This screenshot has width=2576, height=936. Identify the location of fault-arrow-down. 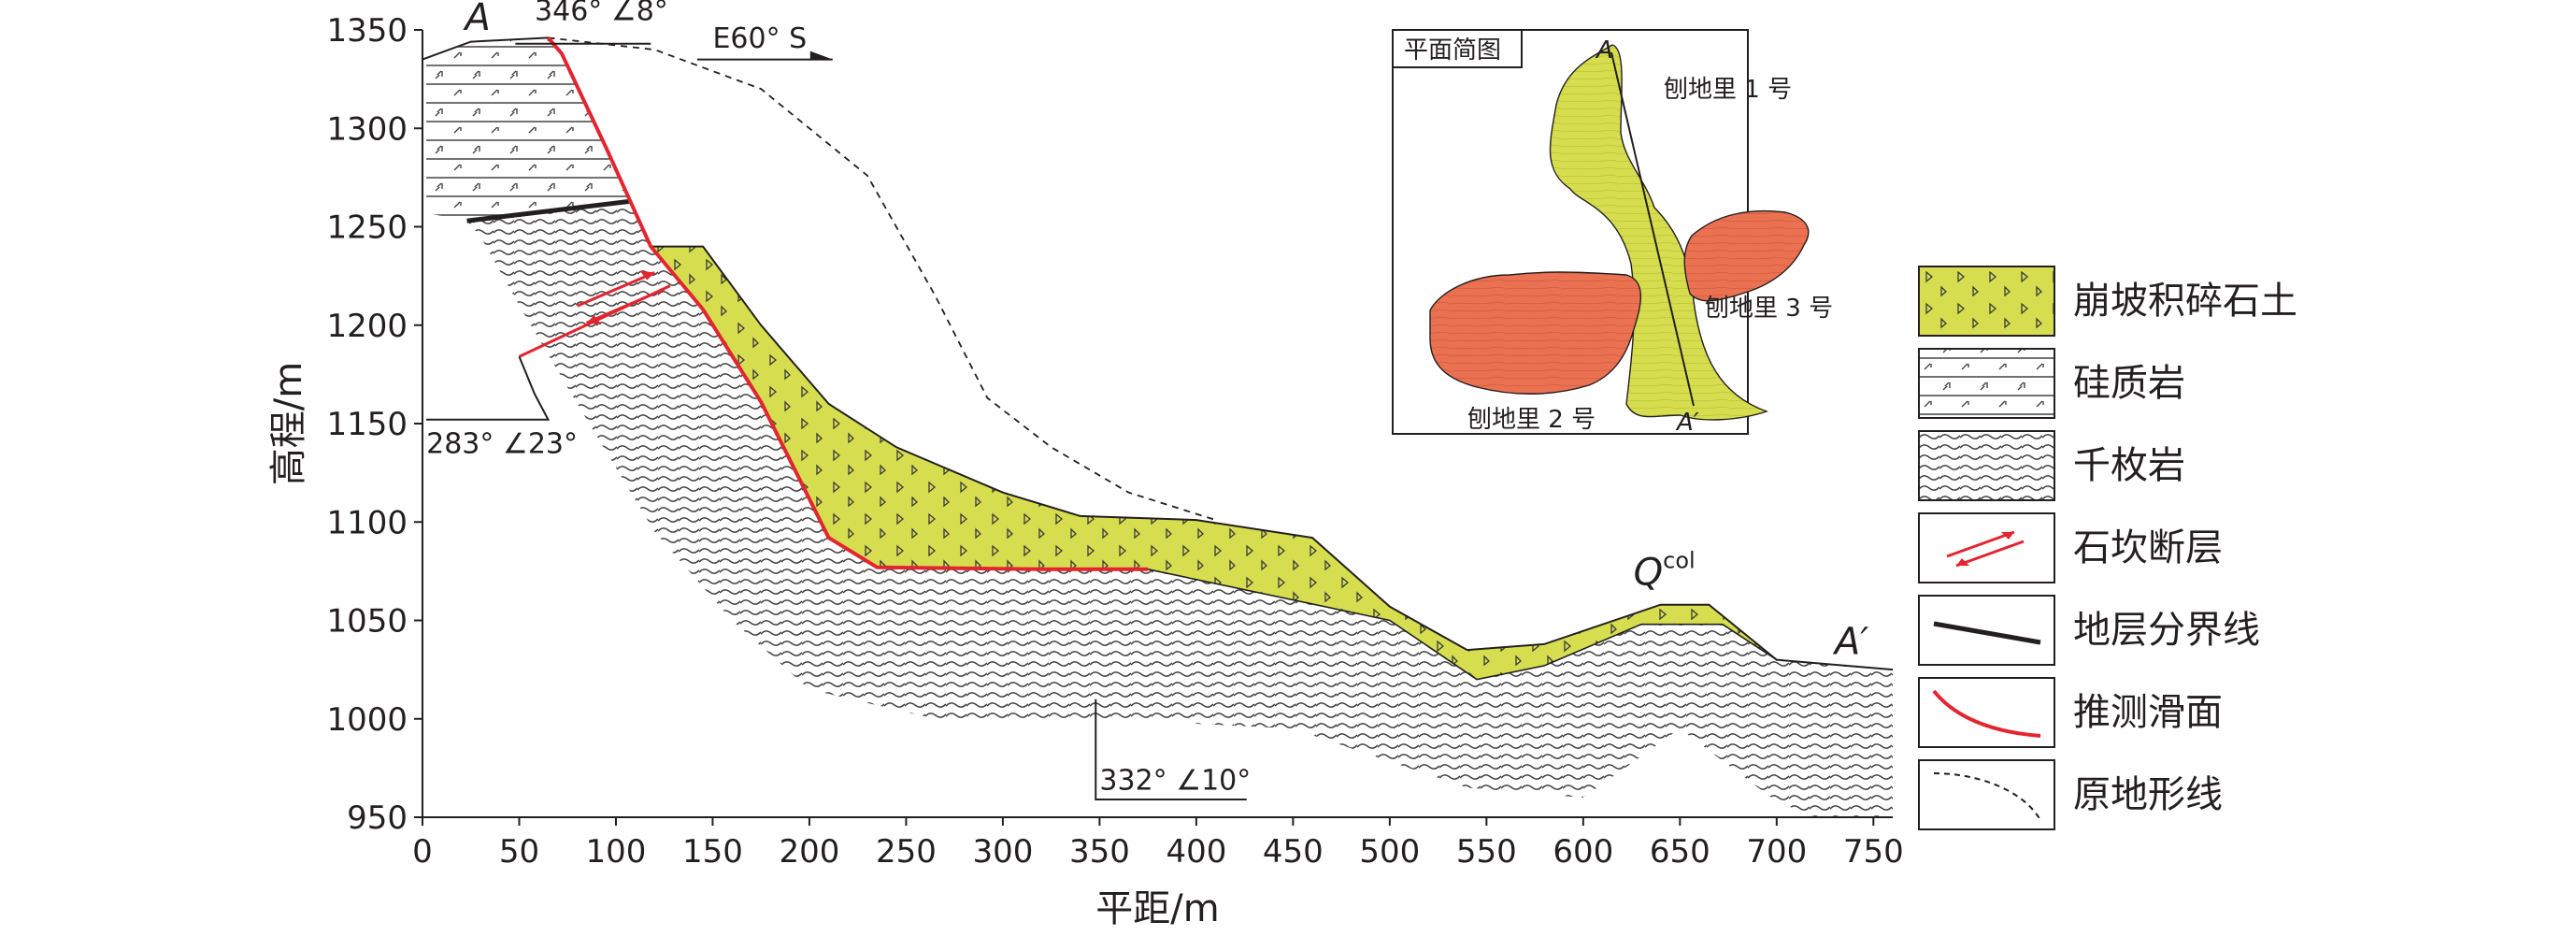
(625, 306).